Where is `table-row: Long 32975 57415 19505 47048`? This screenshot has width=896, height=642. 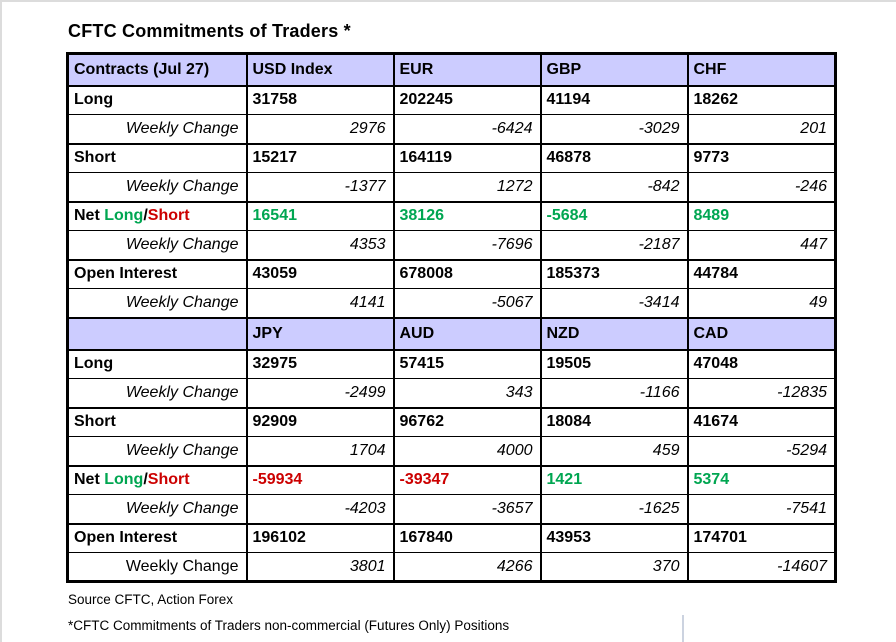 table-row: Long 32975 57415 19505 47048 is located at coordinates (451, 363).